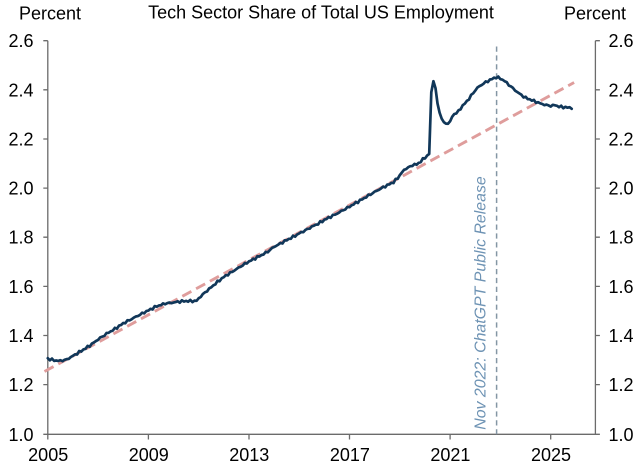  Describe the element at coordinates (149, 455) in the screenshot. I see `svg-text: 2009` at that location.